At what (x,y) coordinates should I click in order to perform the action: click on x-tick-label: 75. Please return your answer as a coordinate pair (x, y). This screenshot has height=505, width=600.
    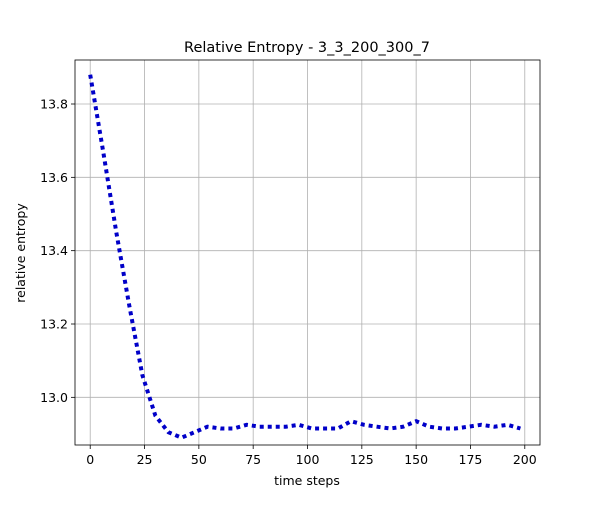
    Looking at the image, I should click on (253, 459).